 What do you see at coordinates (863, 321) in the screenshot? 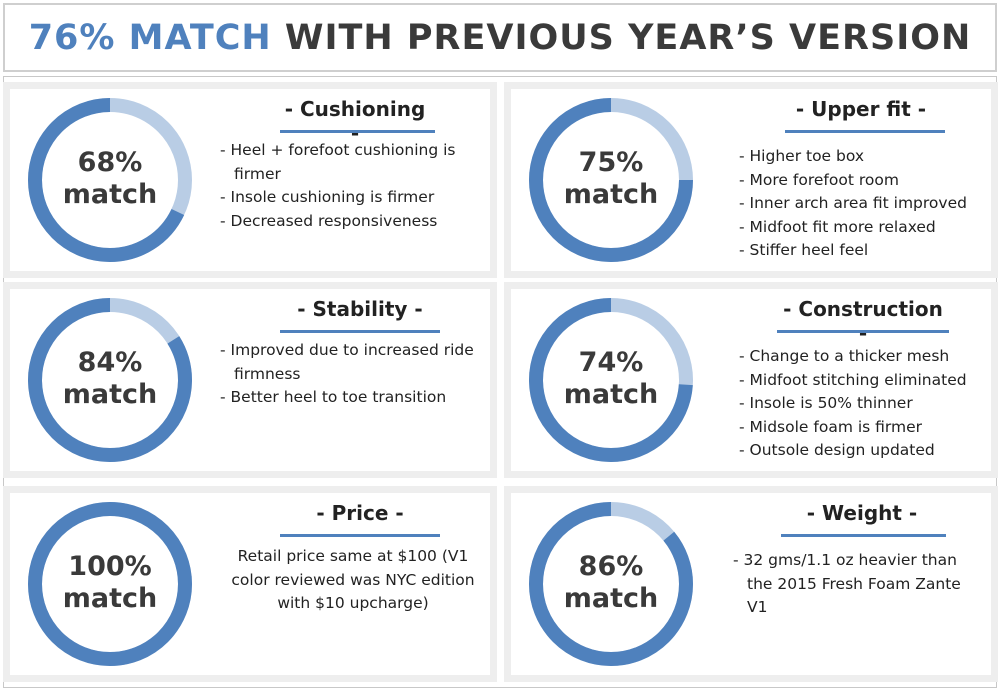
I see `card-title: - Construction -` at bounding box center [863, 321].